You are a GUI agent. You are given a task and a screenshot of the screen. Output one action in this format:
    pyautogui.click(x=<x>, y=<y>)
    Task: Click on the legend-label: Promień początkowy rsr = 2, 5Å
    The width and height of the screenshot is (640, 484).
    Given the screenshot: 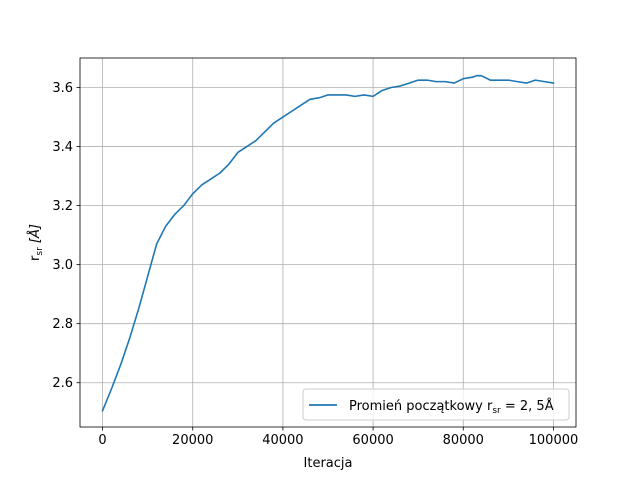 What is the action you would take?
    pyautogui.click(x=451, y=407)
    